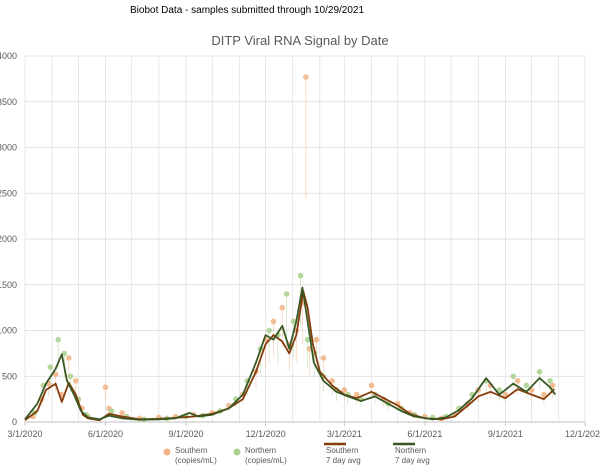  I want to click on x-tick-label: 12/1/2021, so click(582, 434).